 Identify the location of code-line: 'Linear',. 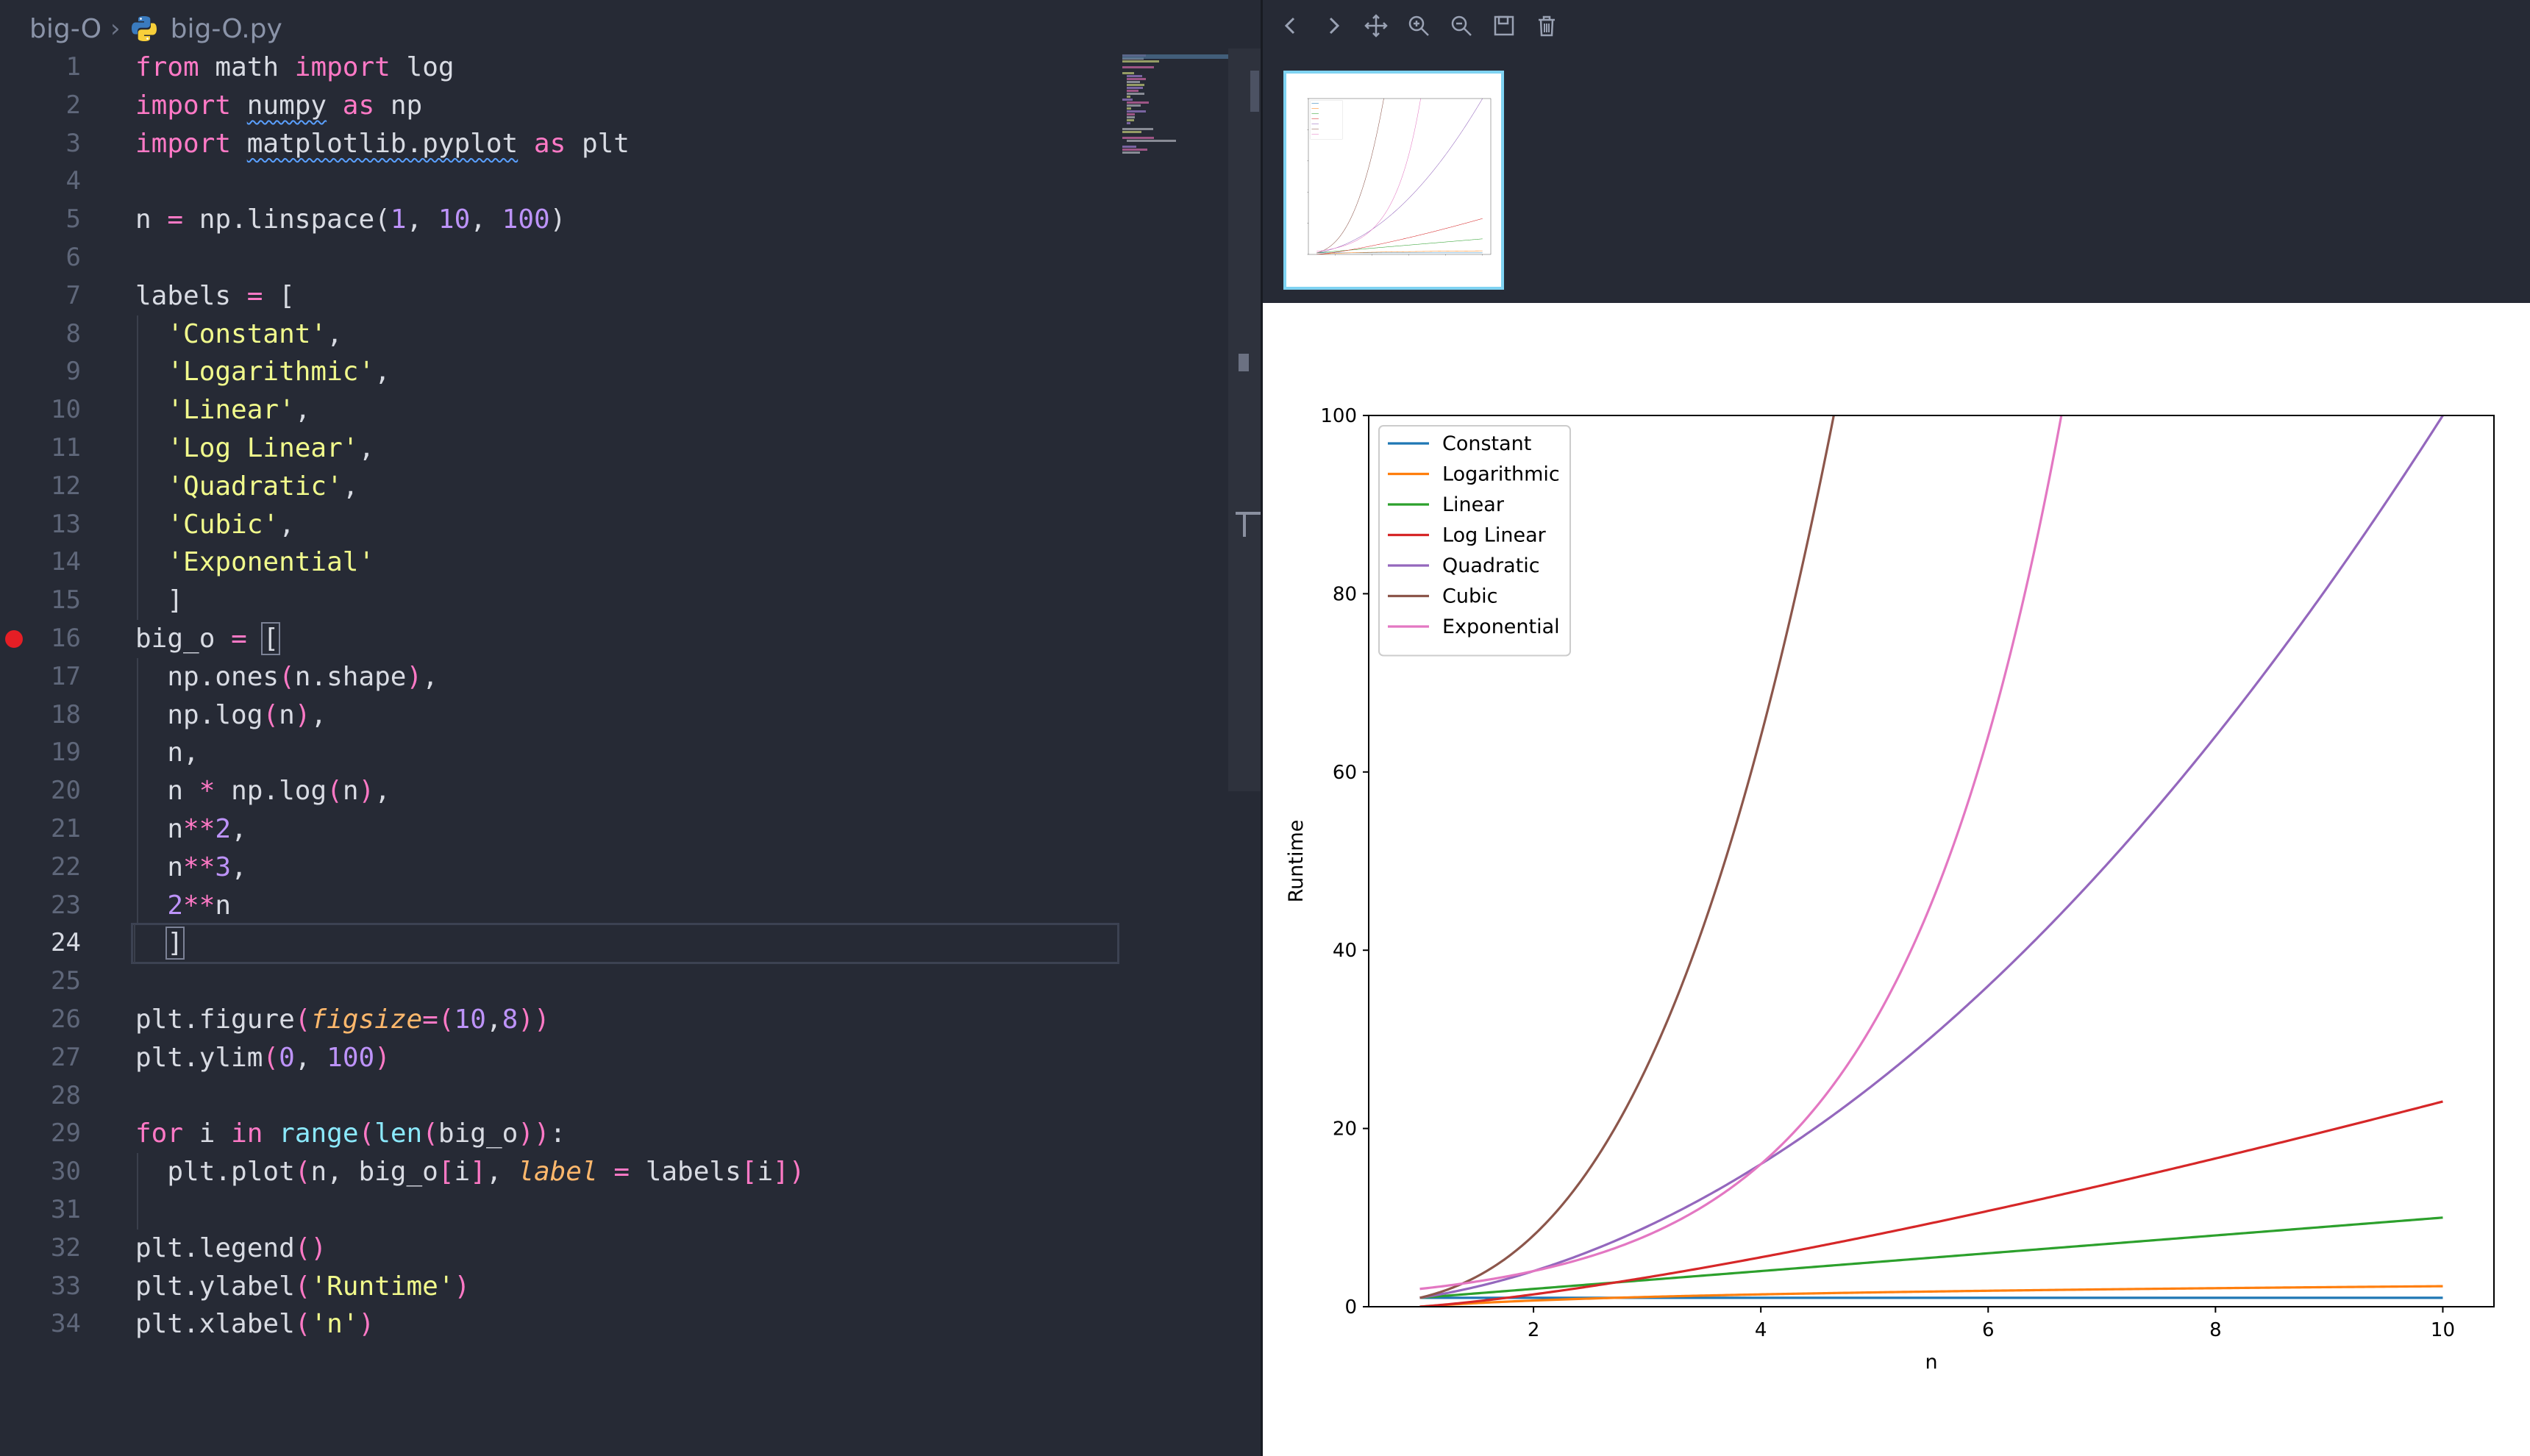
(628, 410).